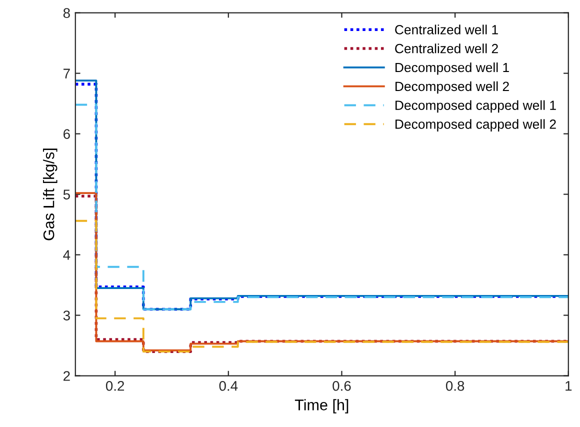 The width and height of the screenshot is (580, 427). Describe the element at coordinates (66, 255) in the screenshot. I see `y-tick-label: 4` at that location.